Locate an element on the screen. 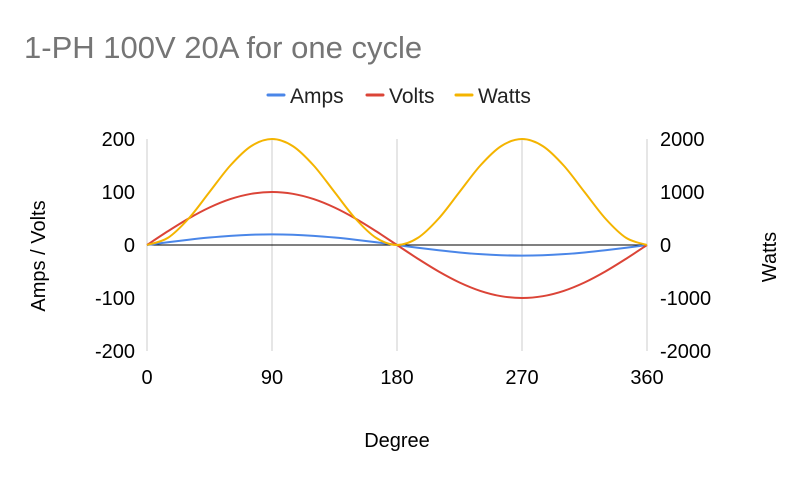 The width and height of the screenshot is (807, 479). y2-tick-label: -2000 is located at coordinates (685, 352).